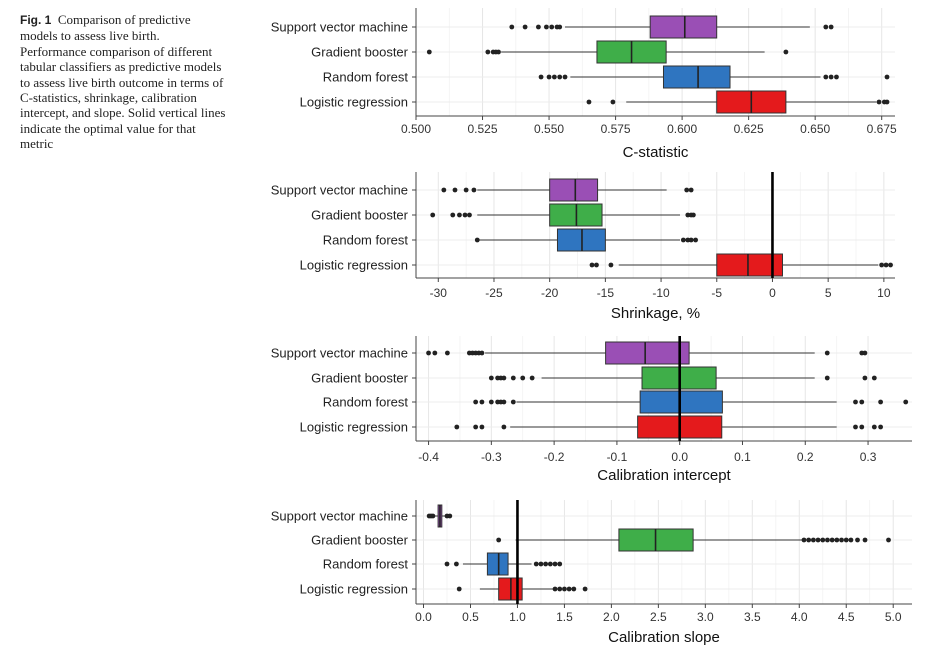  I want to click on box-random-forest, so click(681, 402).